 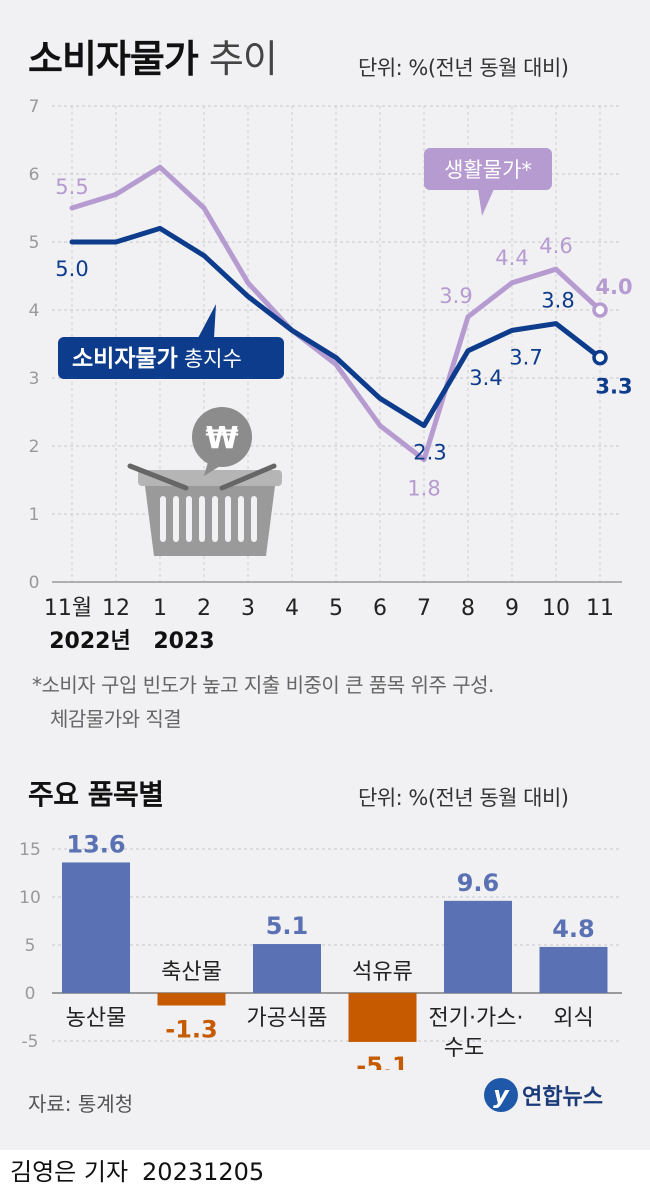 I want to click on publish-date: 20231205, so click(x=203, y=1172).